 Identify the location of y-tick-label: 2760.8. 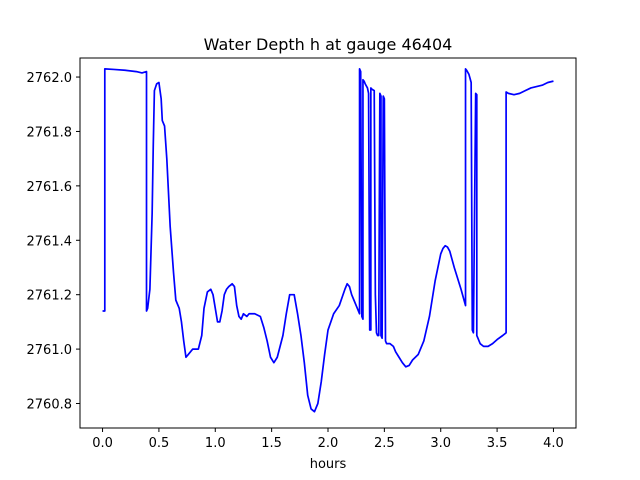
(50, 405).